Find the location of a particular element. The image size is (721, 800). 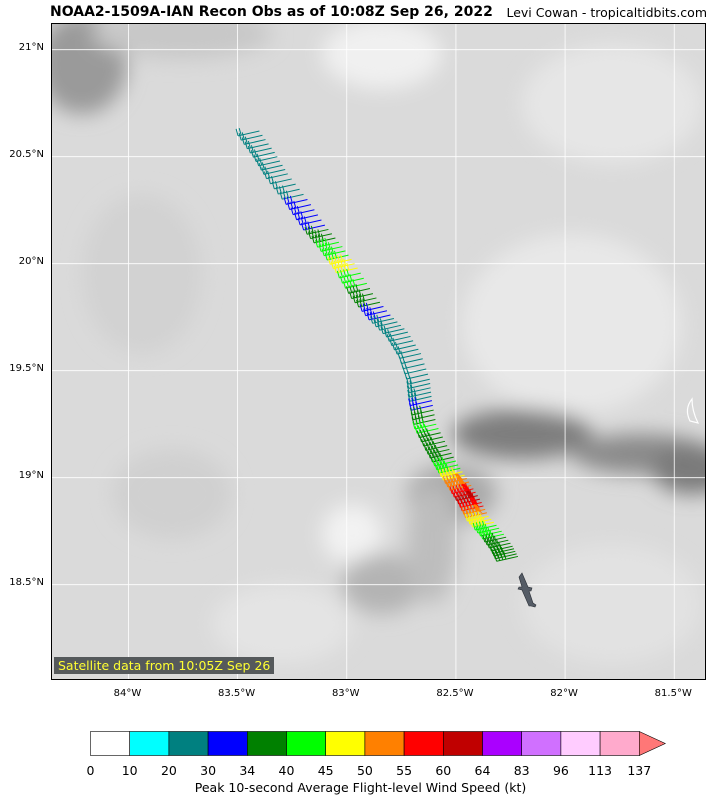

colorbar-tick-label: 137 is located at coordinates (639, 770).